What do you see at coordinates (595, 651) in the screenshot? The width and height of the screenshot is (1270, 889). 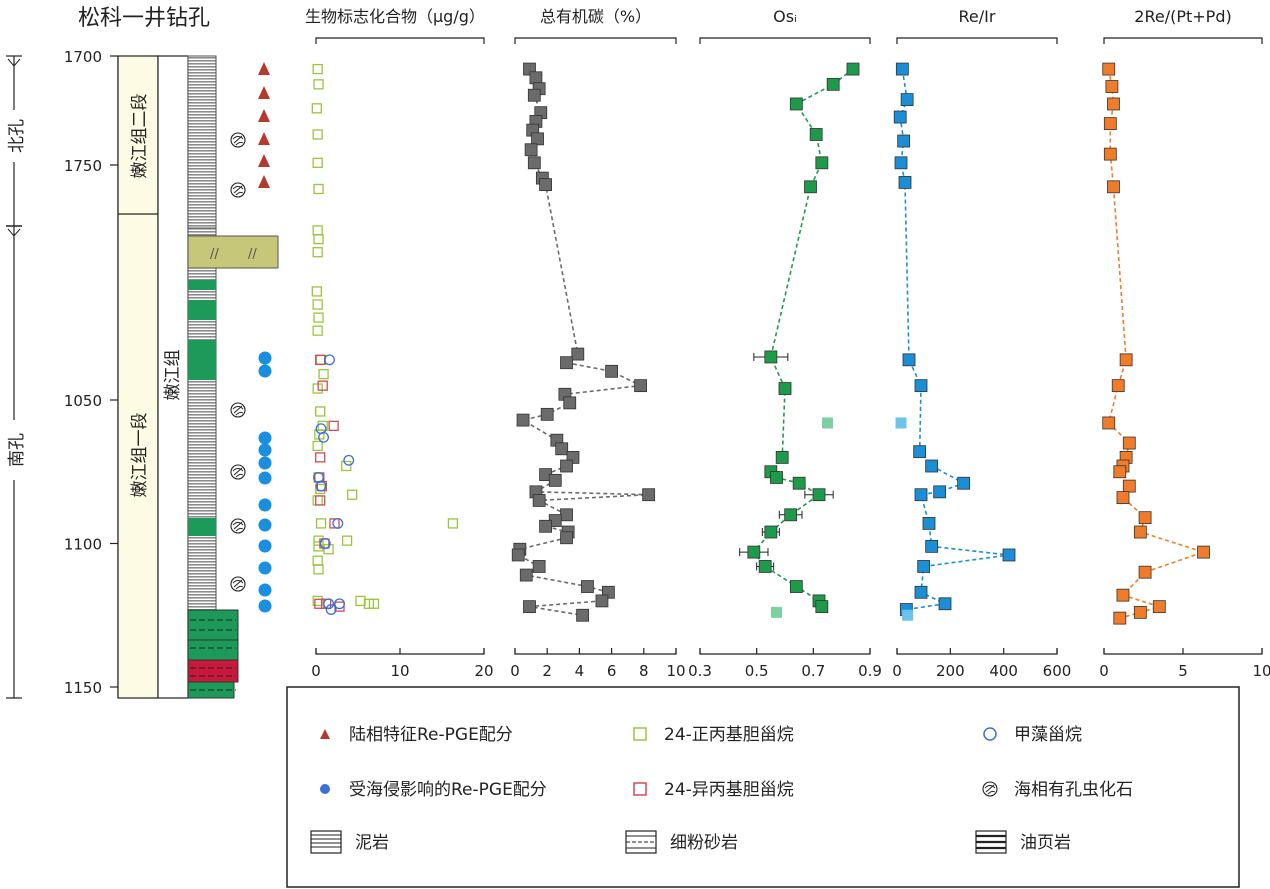 I see `bottom-axis` at bounding box center [595, 651].